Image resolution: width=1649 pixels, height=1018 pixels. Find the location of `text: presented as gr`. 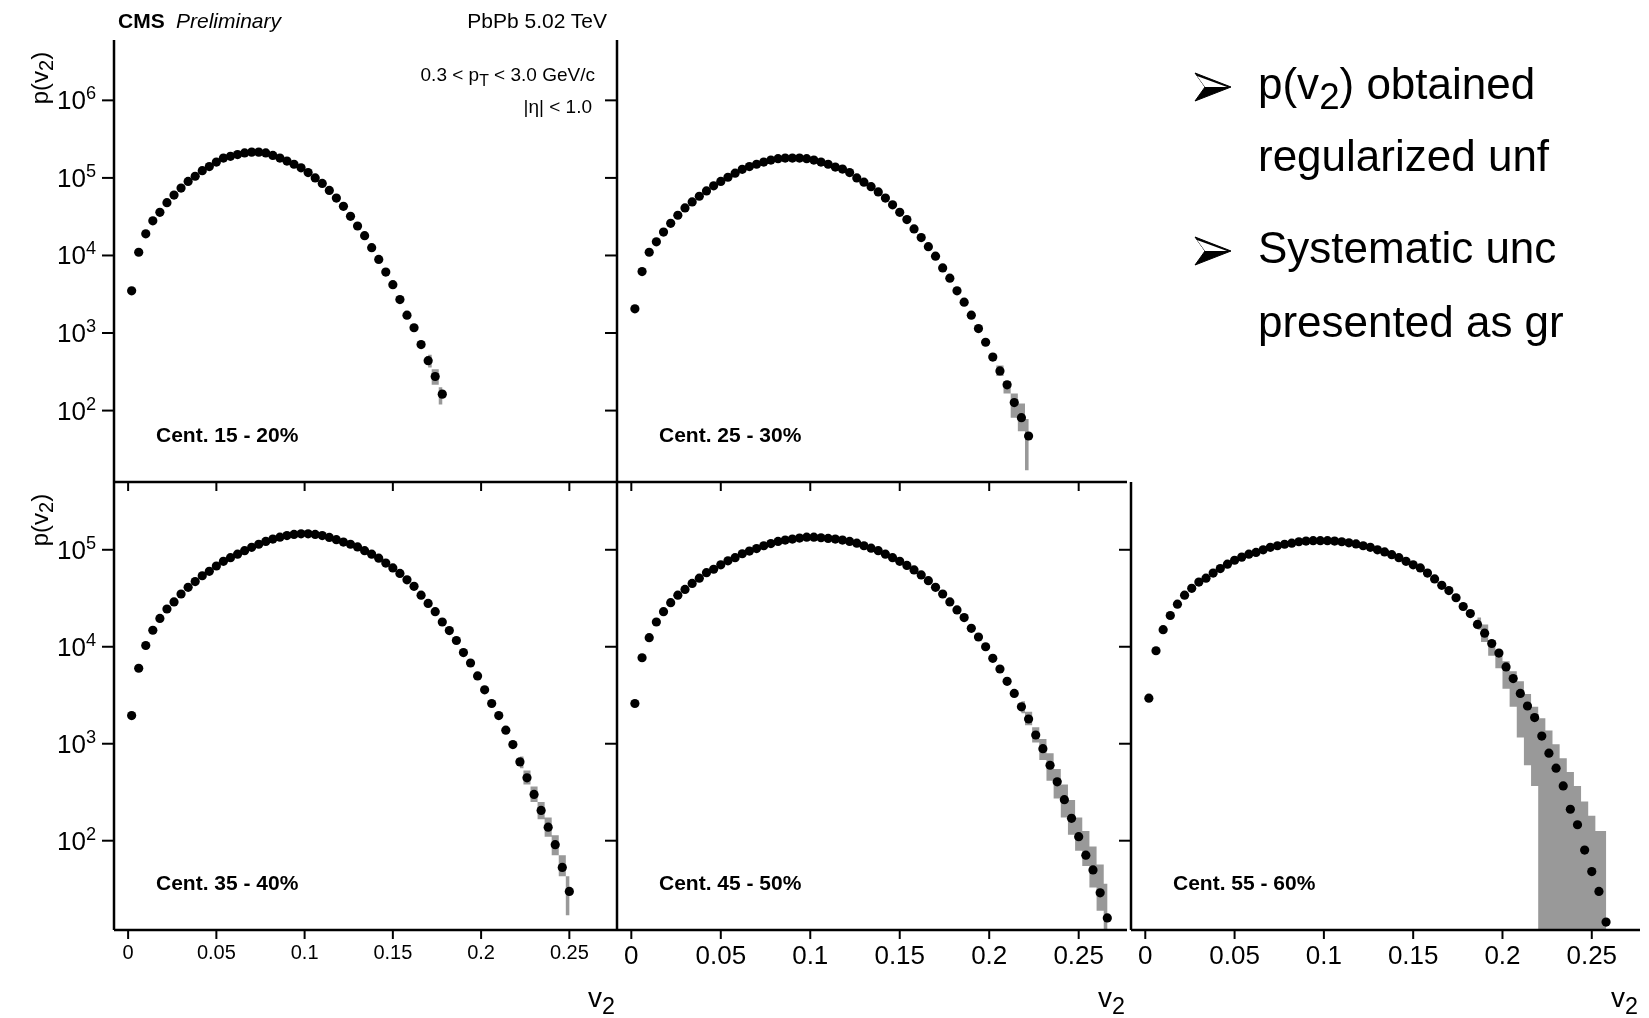

text: presented as gr is located at coordinates (1411, 321).